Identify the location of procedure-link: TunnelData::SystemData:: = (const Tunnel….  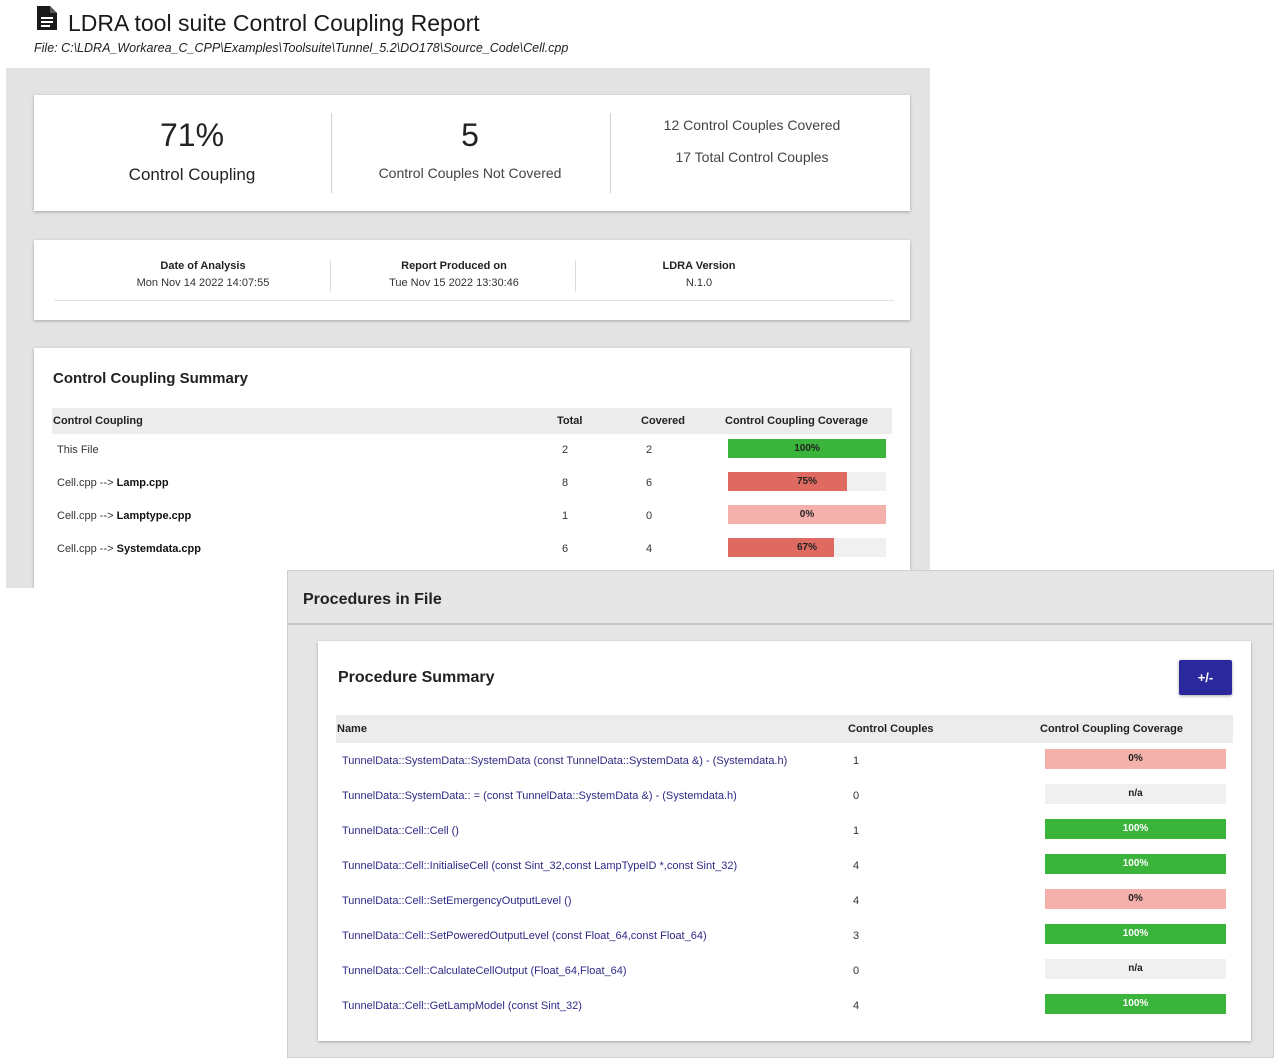
(539, 796).